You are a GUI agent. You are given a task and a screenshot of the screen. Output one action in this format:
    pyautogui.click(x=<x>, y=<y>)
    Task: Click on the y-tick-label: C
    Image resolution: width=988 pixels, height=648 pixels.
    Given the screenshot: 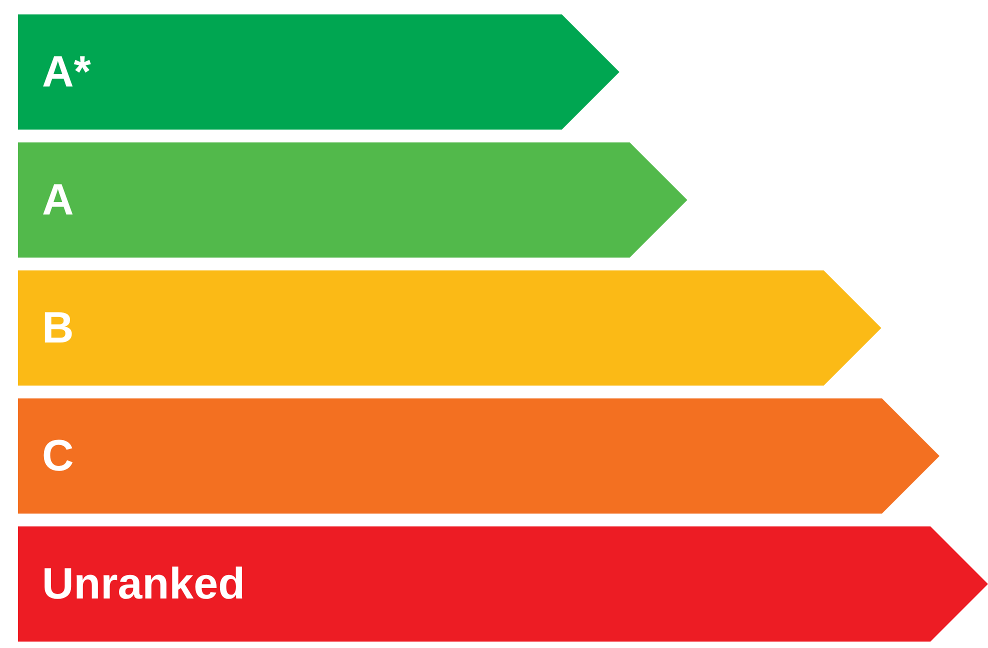 What is the action you would take?
    pyautogui.click(x=58, y=456)
    